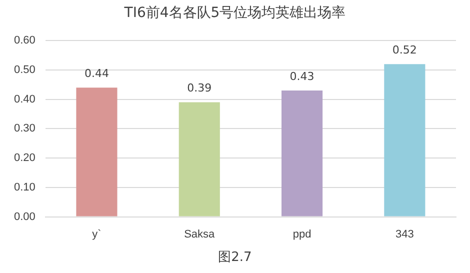 This screenshot has width=470, height=273. I want to click on data-label: 0.44, so click(96, 73).